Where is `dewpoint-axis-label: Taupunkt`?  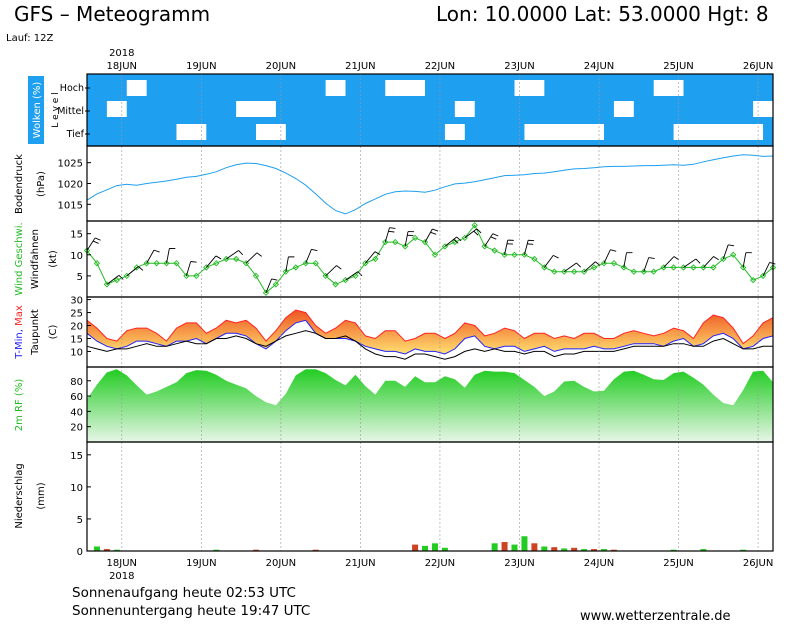
dewpoint-axis-label: Taupunkt is located at coordinates (35, 332).